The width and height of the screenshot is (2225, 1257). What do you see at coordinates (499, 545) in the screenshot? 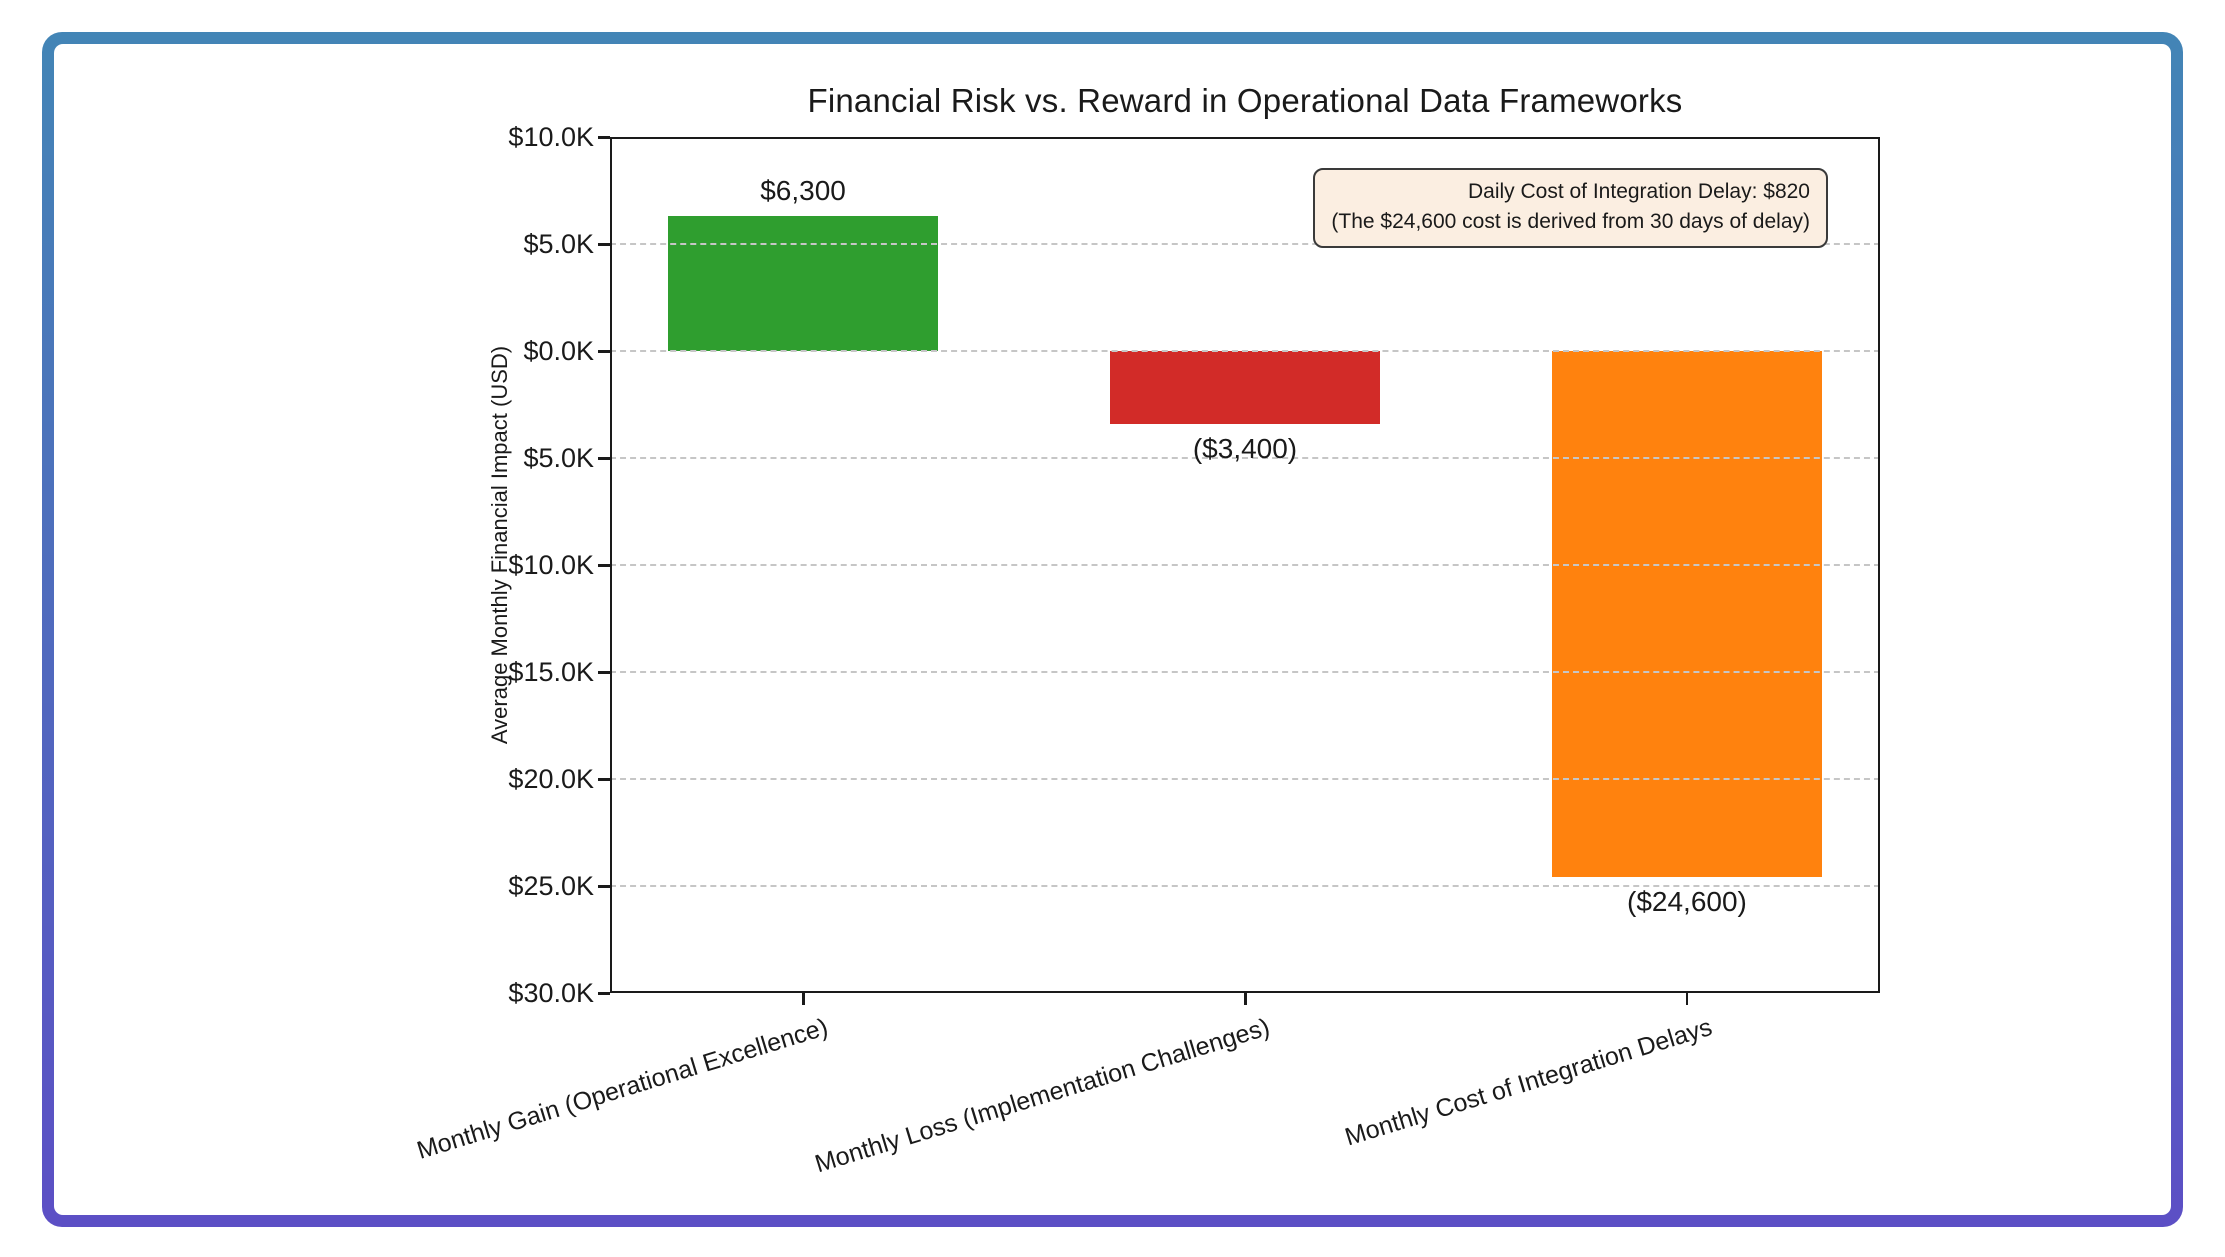
I see `y-axis-label: Average Monthly Financial Impact (USD)` at bounding box center [499, 545].